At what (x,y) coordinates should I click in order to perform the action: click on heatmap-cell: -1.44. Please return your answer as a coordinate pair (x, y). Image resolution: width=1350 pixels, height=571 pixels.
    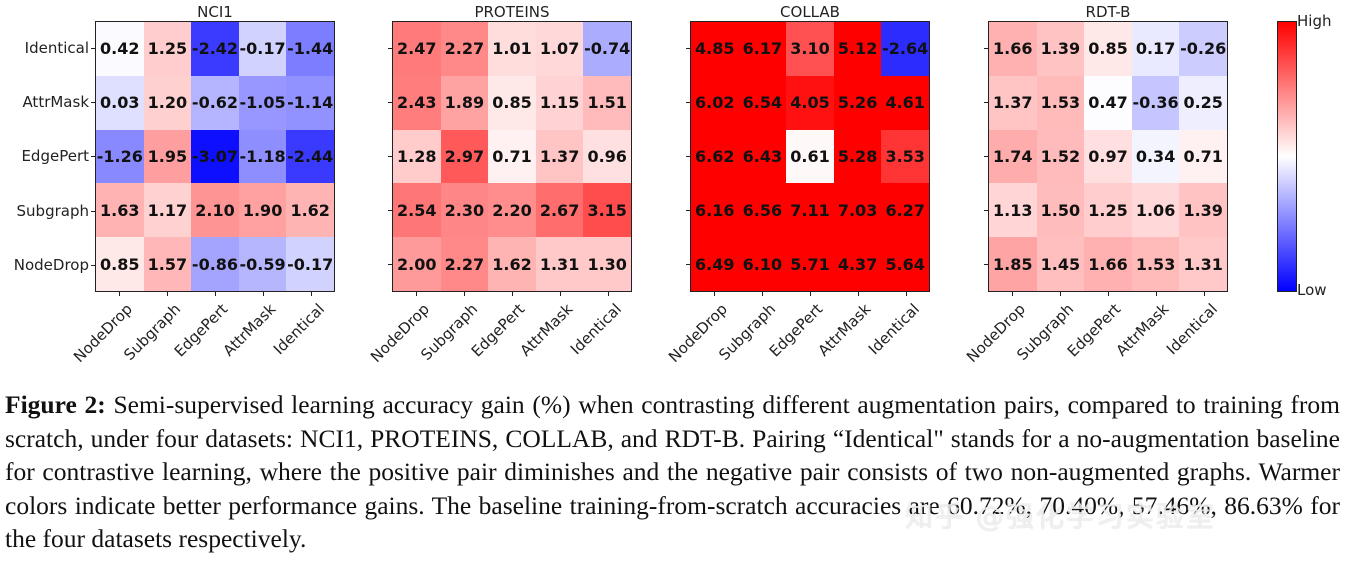
    Looking at the image, I should click on (310, 49).